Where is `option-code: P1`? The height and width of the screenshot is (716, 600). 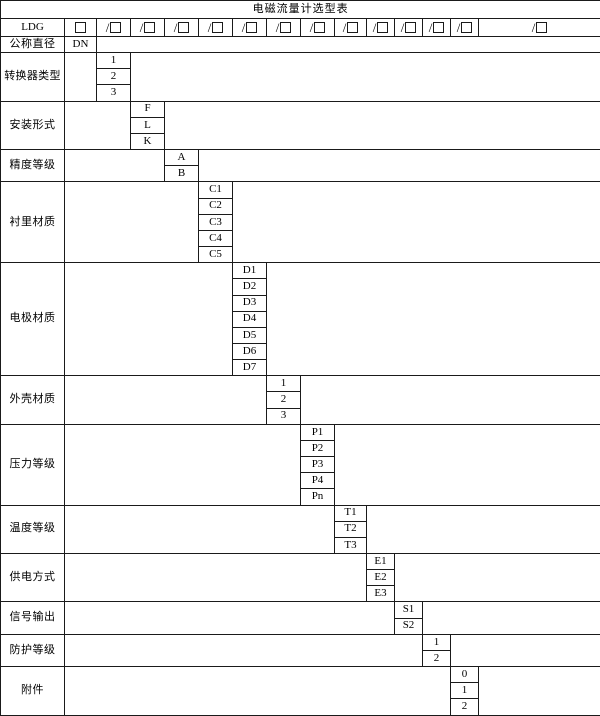
option-code: P1 is located at coordinates (317, 432).